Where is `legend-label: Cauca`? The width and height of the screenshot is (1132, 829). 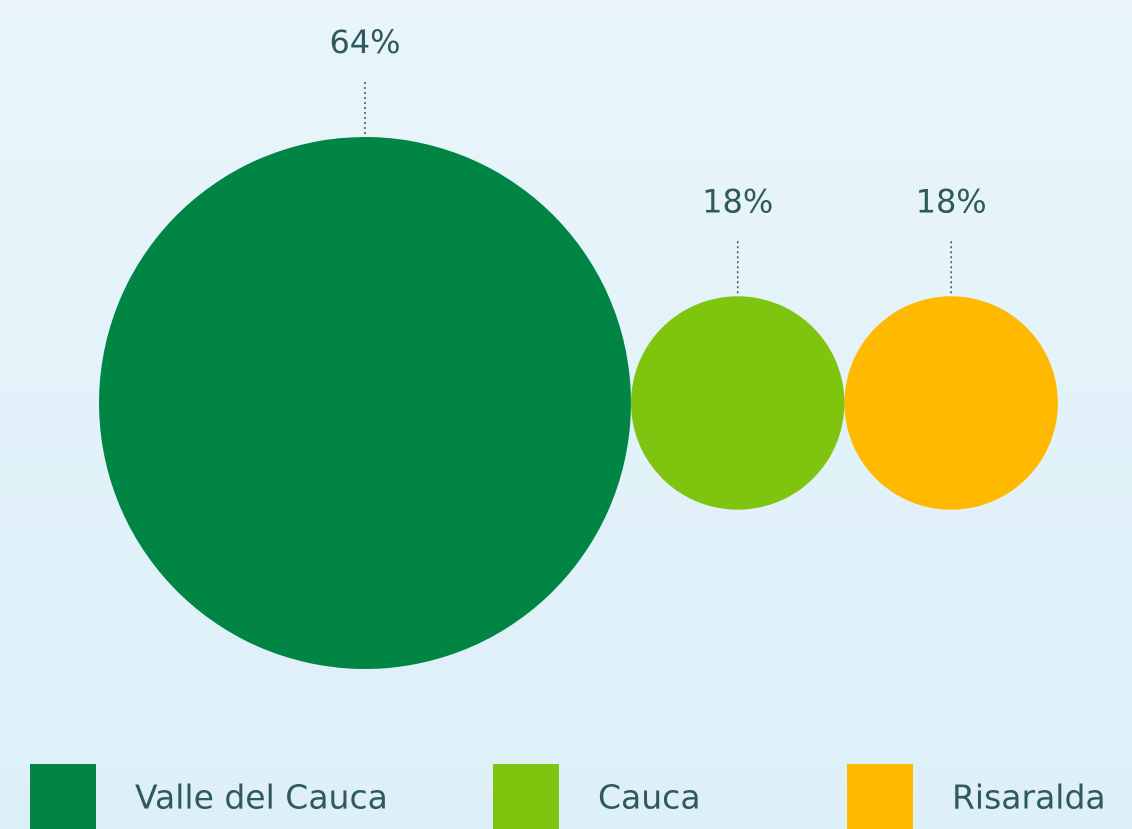 legend-label: Cauca is located at coordinates (649, 797).